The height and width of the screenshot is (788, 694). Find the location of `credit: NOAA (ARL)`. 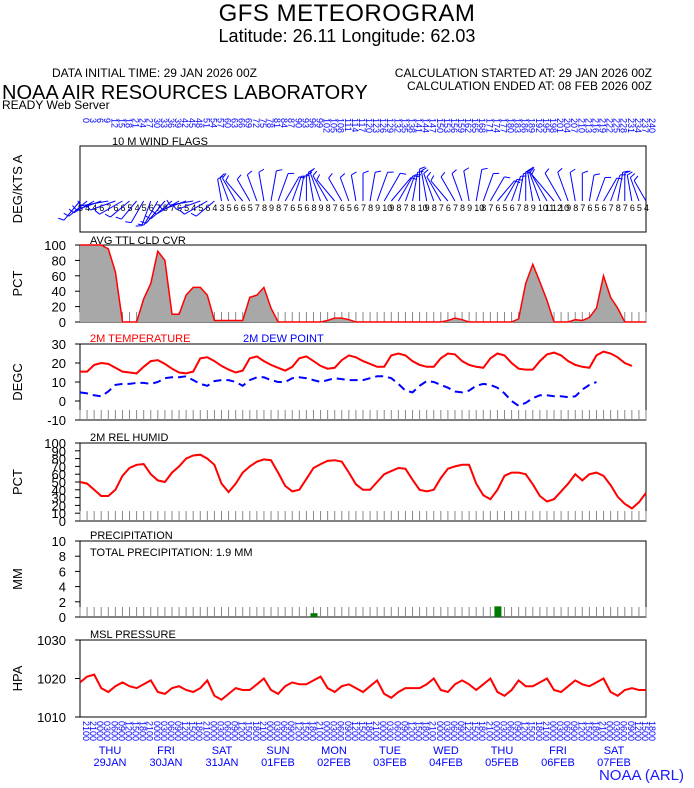

credit: NOAA (ARL) is located at coordinates (641, 775).